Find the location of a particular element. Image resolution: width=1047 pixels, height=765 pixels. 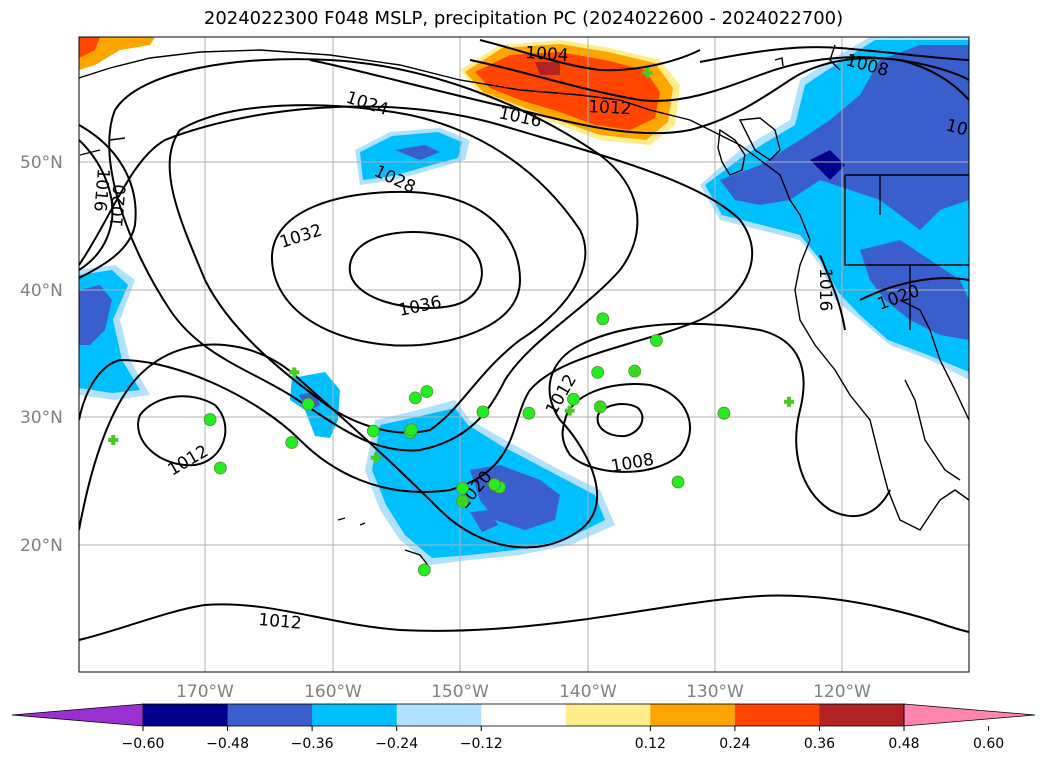

colorbar-tick-label: 0.24 is located at coordinates (734, 744).